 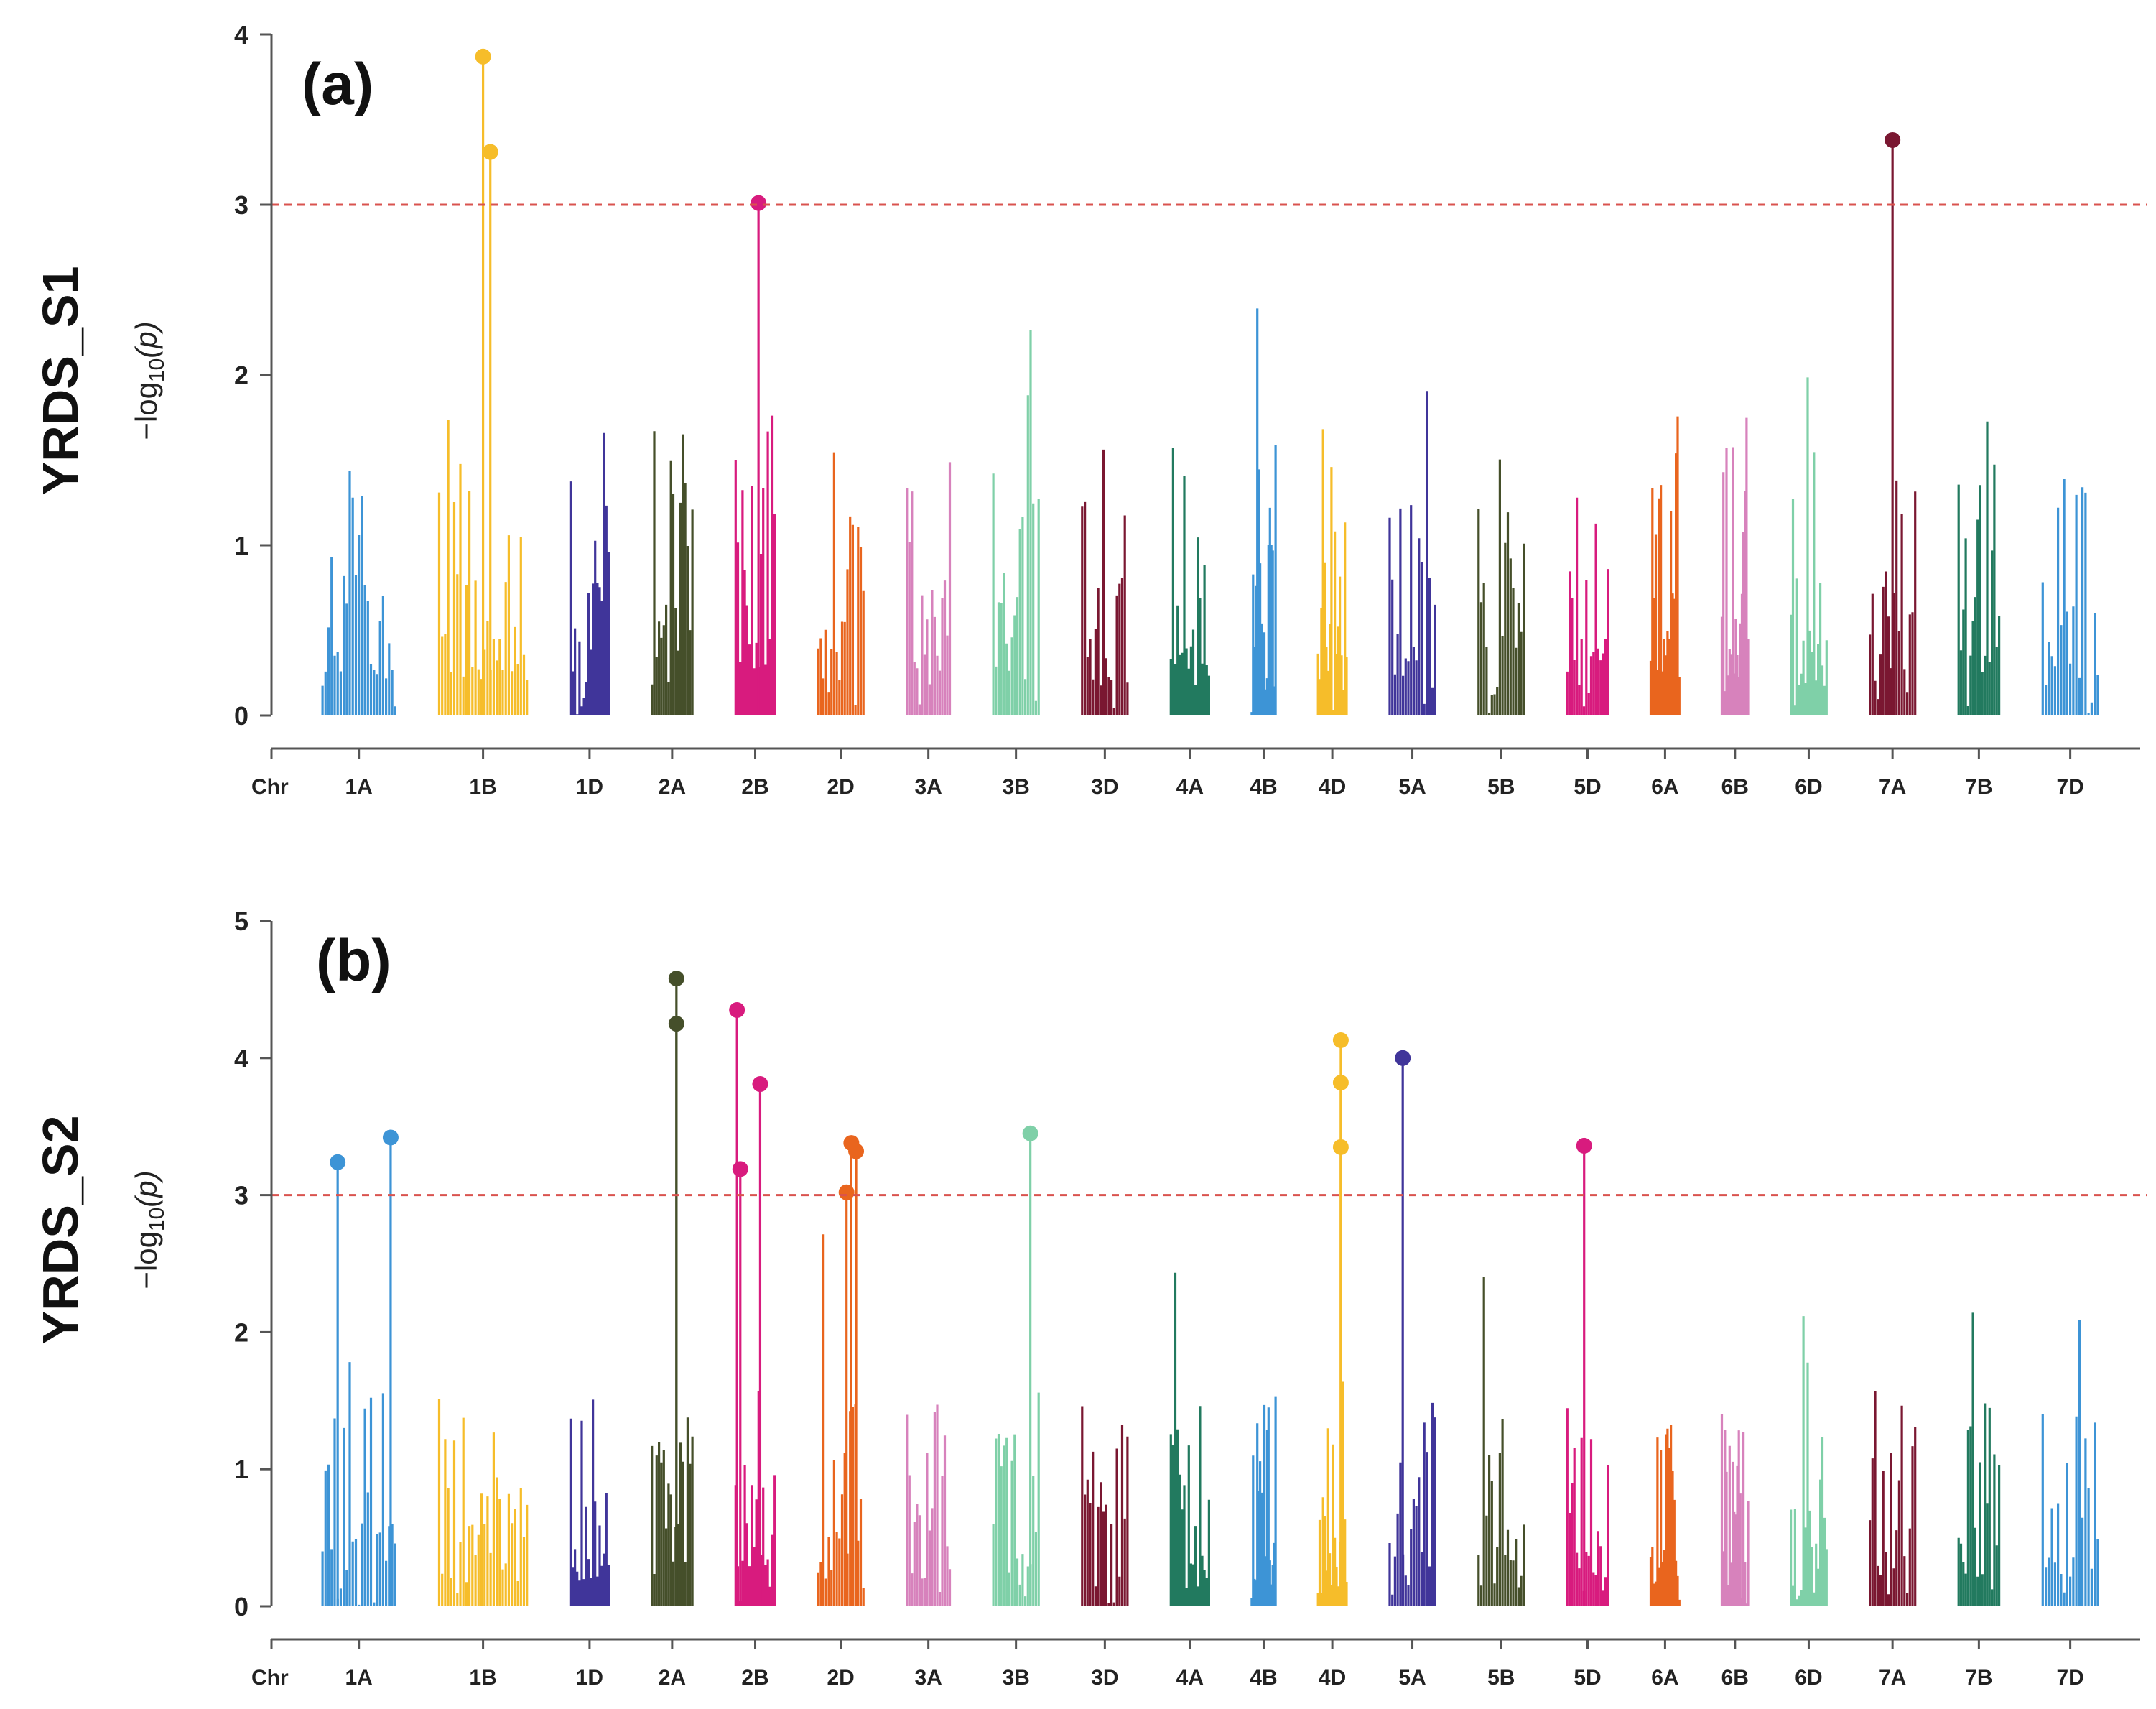 What do you see at coordinates (146, 411) in the screenshot?
I see `y-axis-label-main-a: −log` at bounding box center [146, 411].